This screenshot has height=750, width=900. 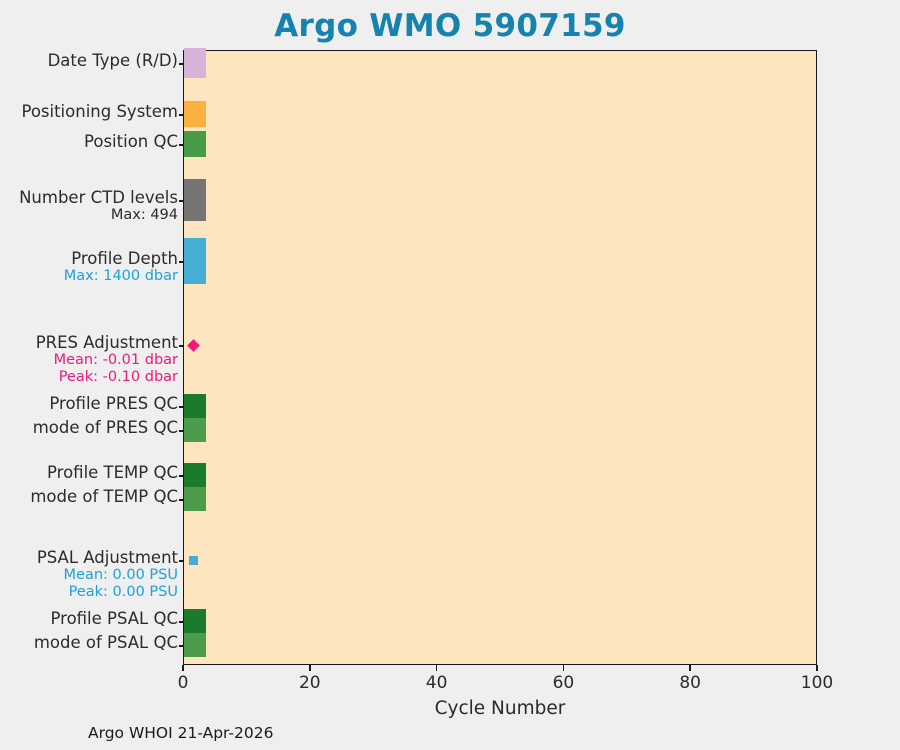 What do you see at coordinates (193, 560) in the screenshot?
I see `marker-psal-adjustment` at bounding box center [193, 560].